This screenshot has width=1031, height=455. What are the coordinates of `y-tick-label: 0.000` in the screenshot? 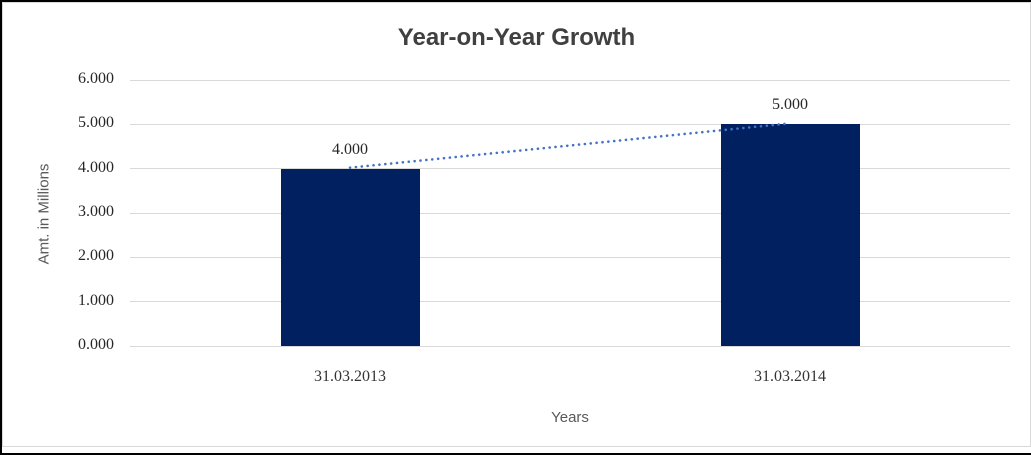 It's located at (96, 344).